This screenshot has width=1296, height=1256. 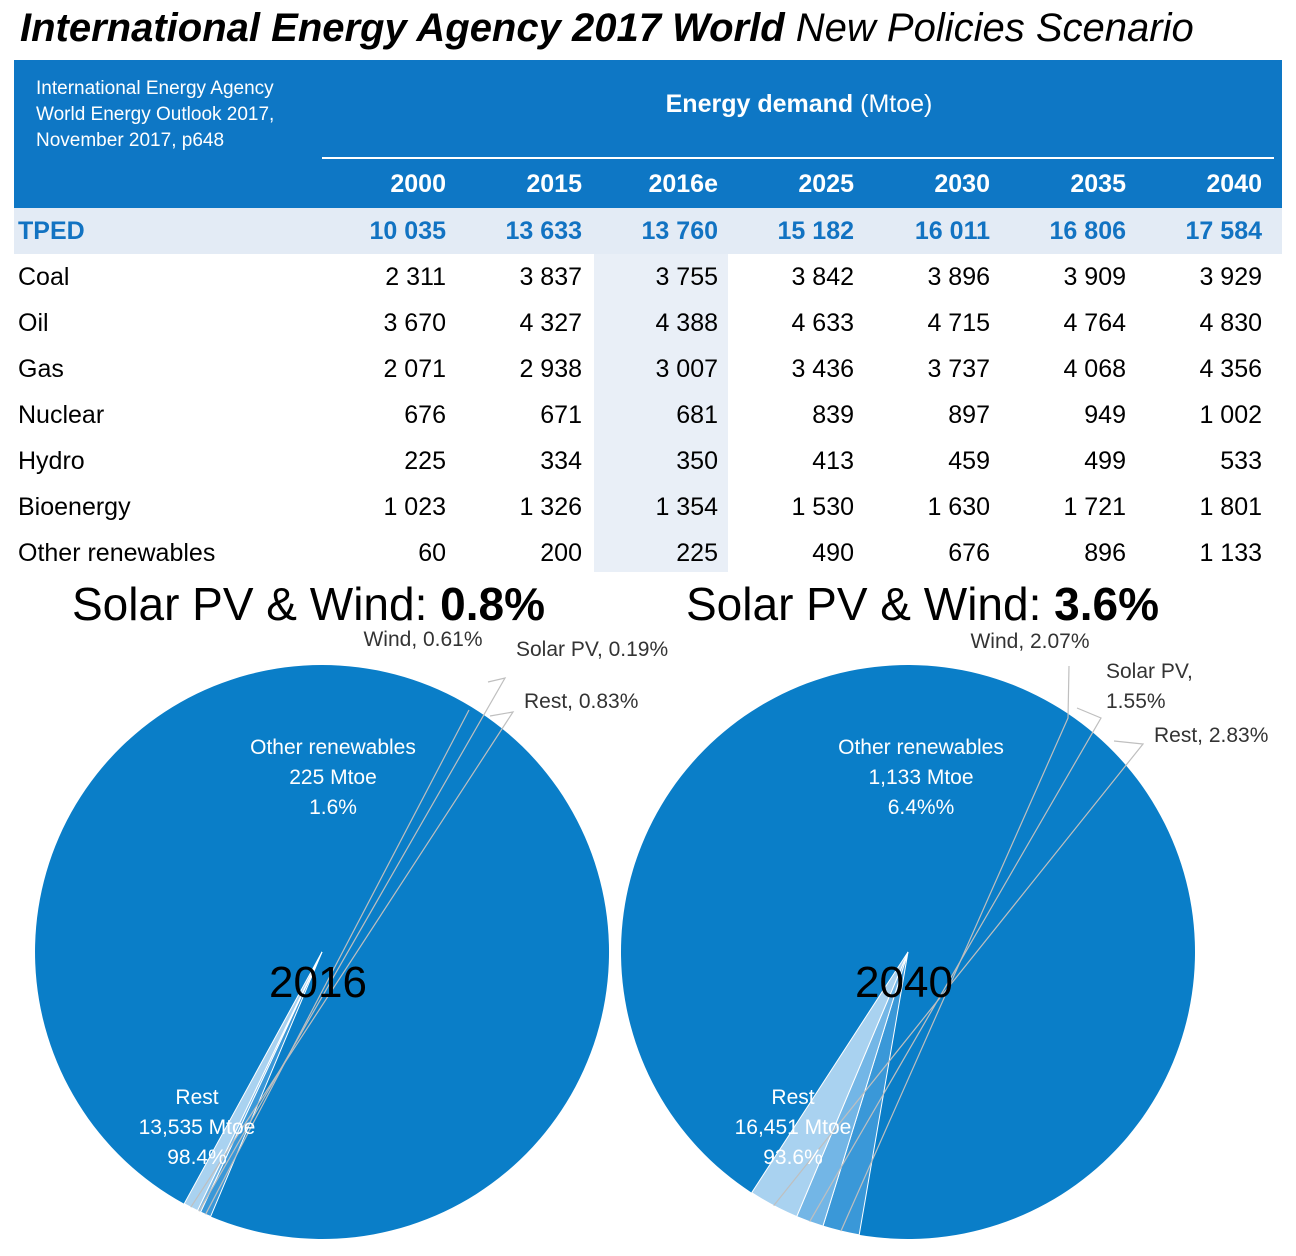 I want to click on table-cell: 896, so click(x=1105, y=553).